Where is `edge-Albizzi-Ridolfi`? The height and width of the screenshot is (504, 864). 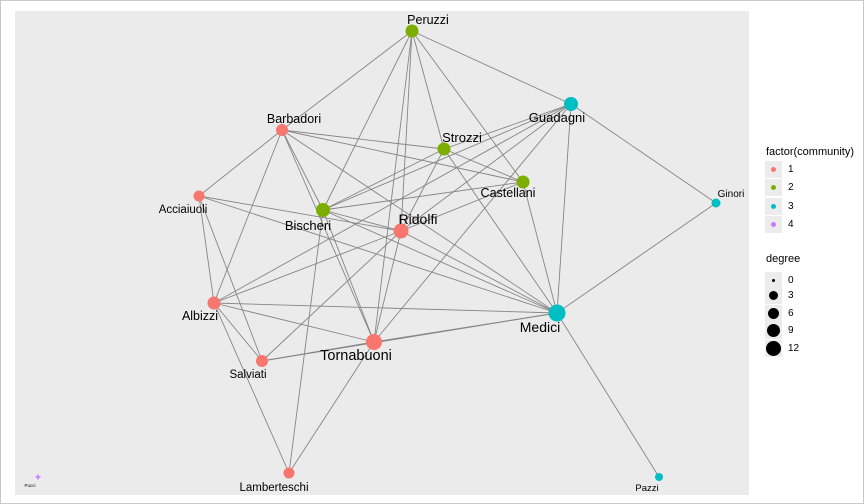
edge-Albizzi-Ridolfi is located at coordinates (307, 267).